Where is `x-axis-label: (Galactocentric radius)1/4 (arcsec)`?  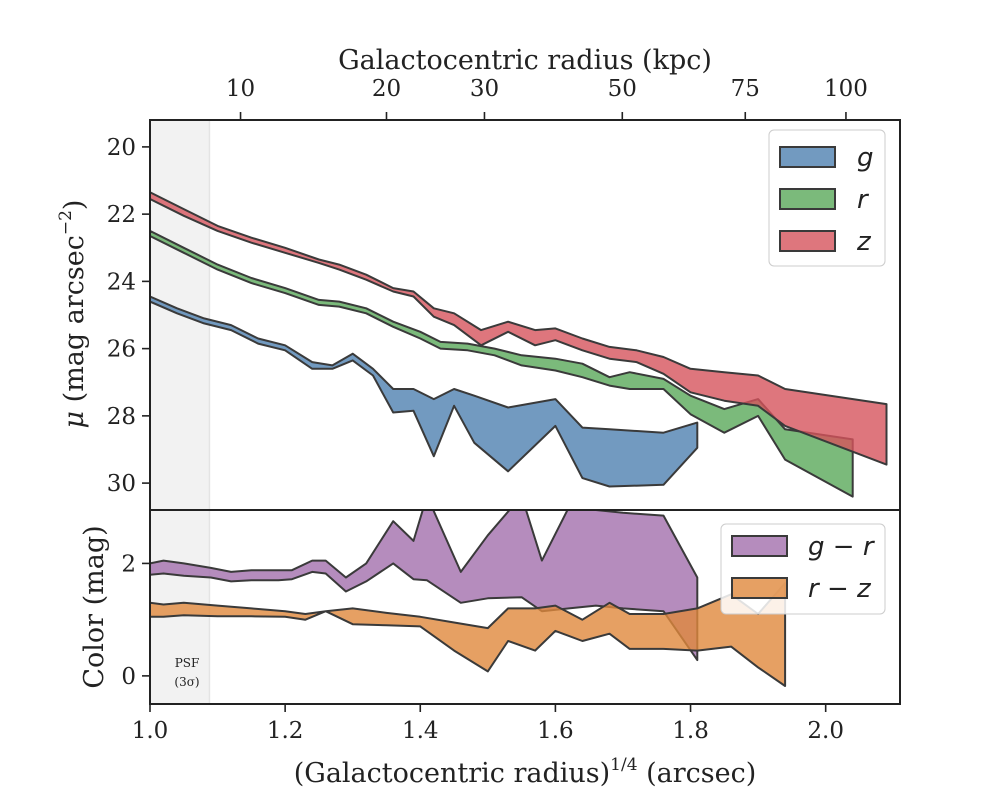 x-axis-label: (Galactocentric radius)1/4 (arcsec) is located at coordinates (525, 772).